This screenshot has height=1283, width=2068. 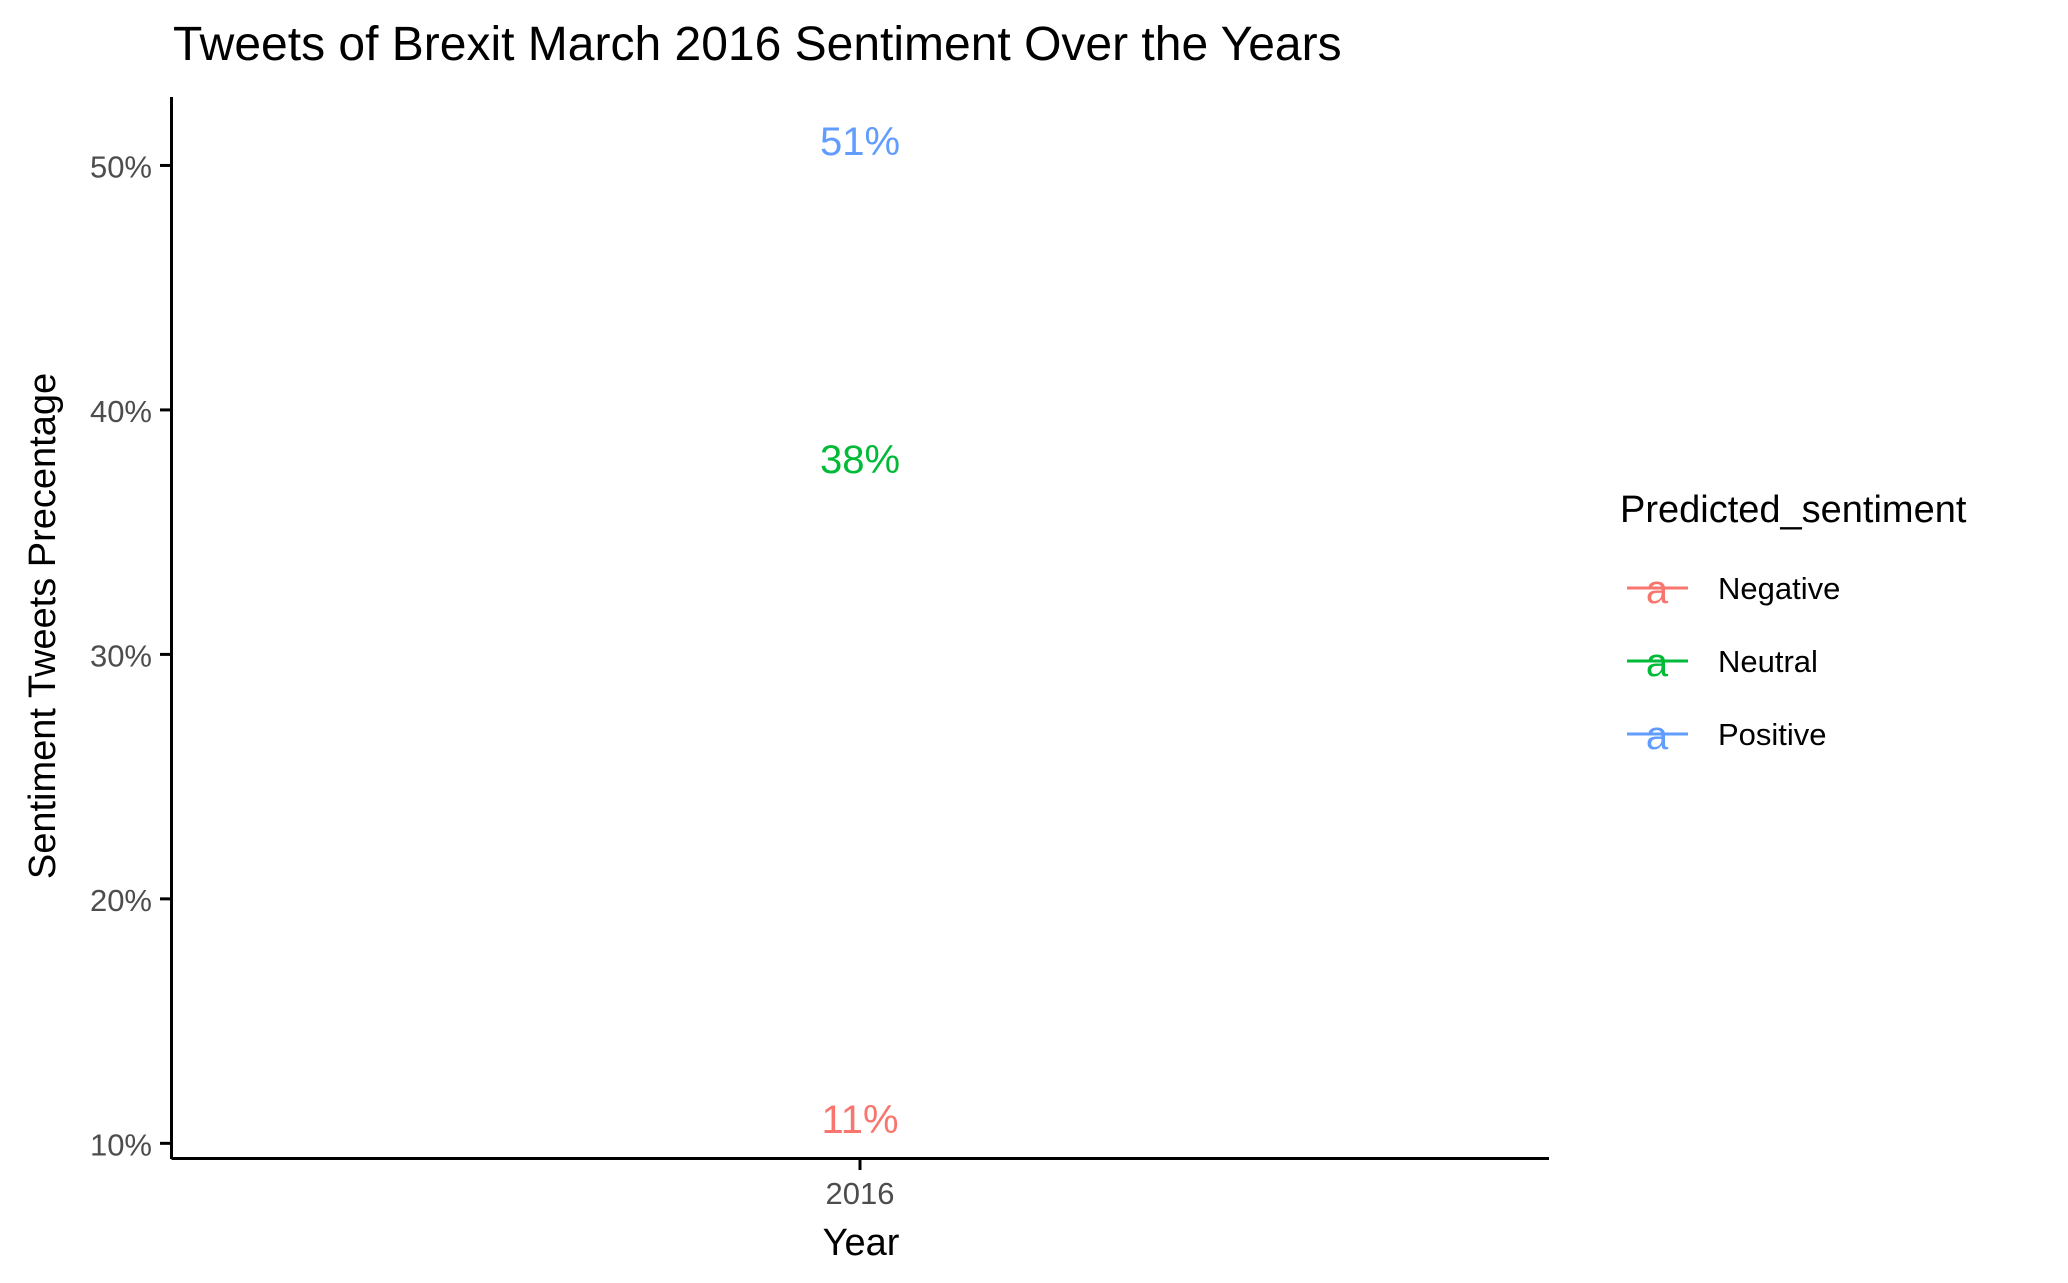 I want to click on legend-item-negative: a Negative, so click(x=1733, y=590).